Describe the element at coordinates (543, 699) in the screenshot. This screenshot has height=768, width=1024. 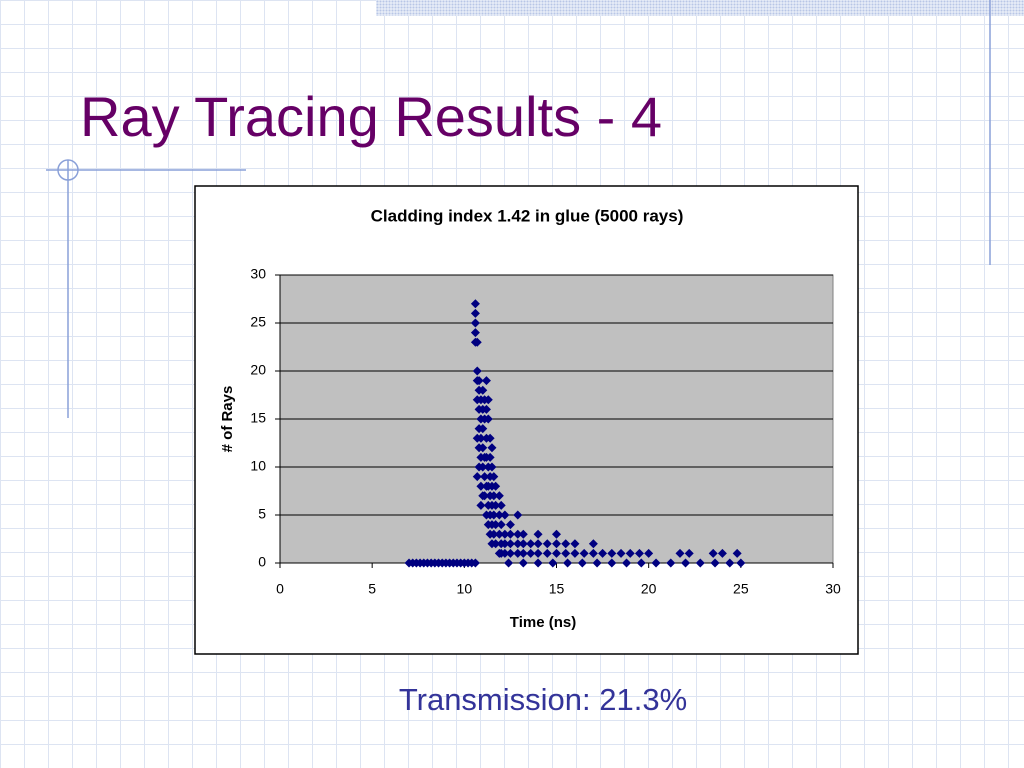
I see `caption: Transmission: 21.3%` at that location.